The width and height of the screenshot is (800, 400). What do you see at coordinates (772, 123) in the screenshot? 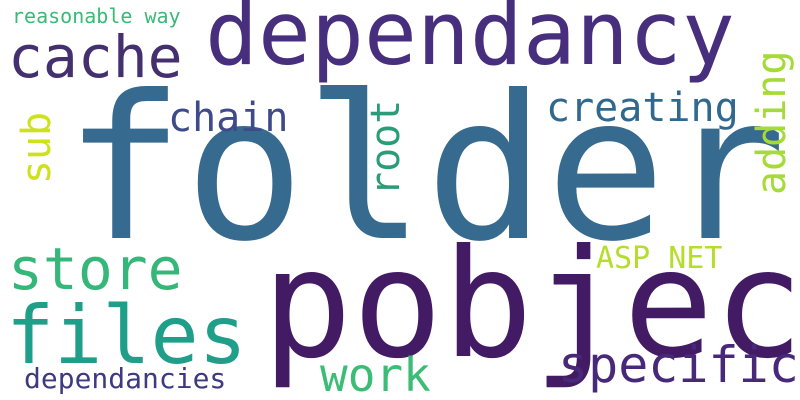
I see `word-adding: adding` at bounding box center [772, 123].